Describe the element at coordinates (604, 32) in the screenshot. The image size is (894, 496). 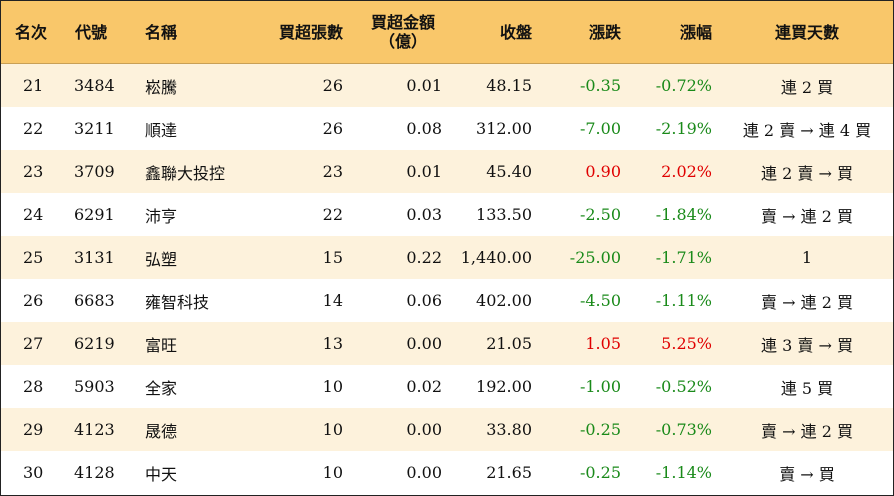
I see `header-change: 漲跌` at that location.